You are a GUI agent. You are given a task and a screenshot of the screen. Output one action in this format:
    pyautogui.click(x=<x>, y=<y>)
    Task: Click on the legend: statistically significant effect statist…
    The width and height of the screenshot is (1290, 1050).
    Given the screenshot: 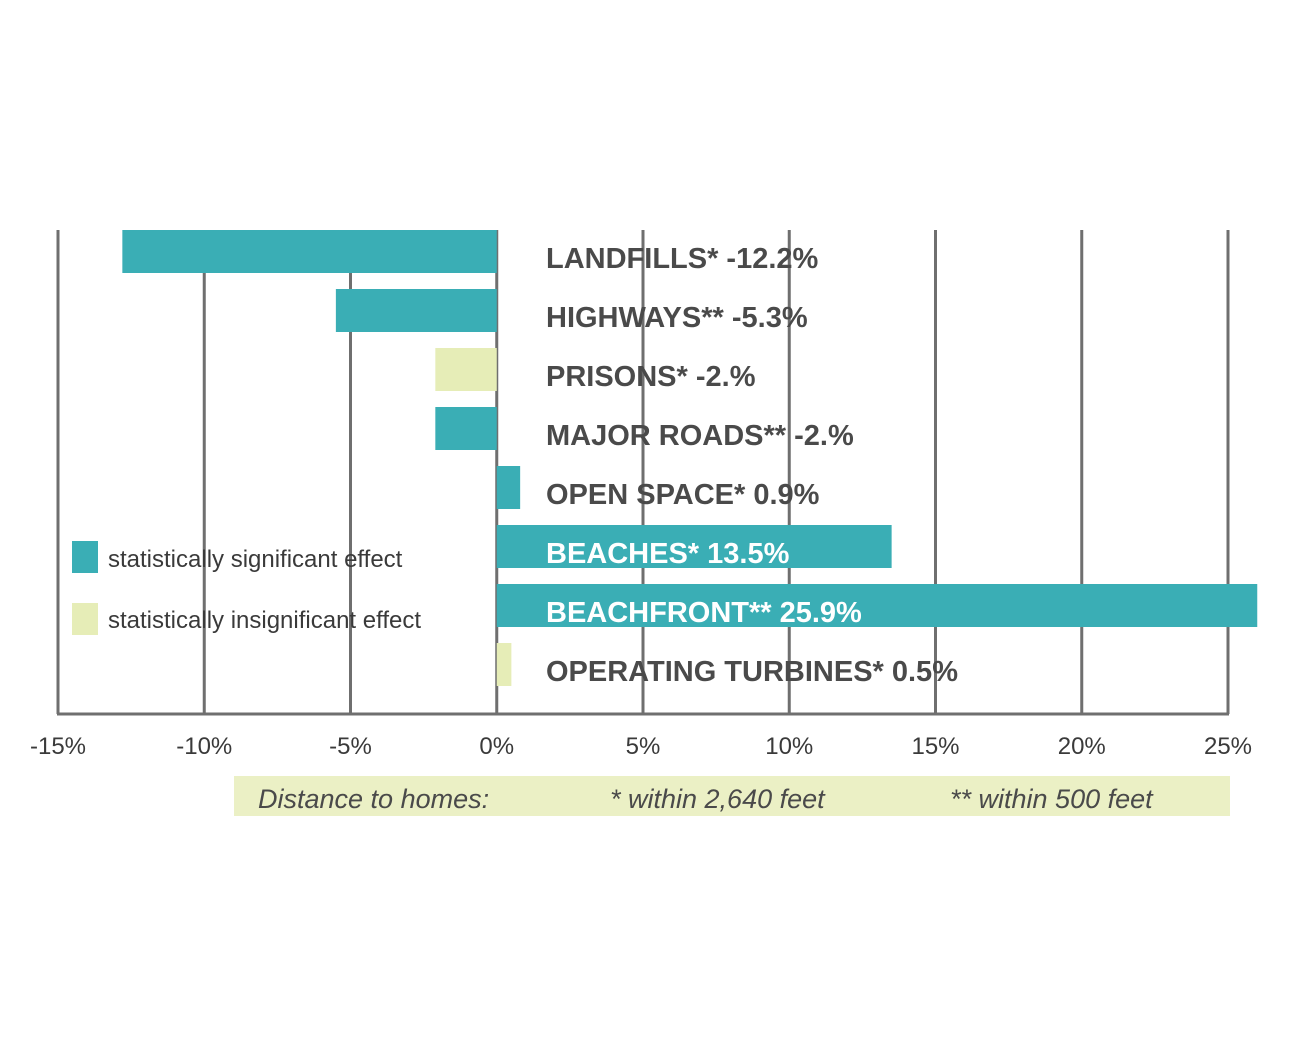 What is the action you would take?
    pyautogui.click(x=246, y=588)
    